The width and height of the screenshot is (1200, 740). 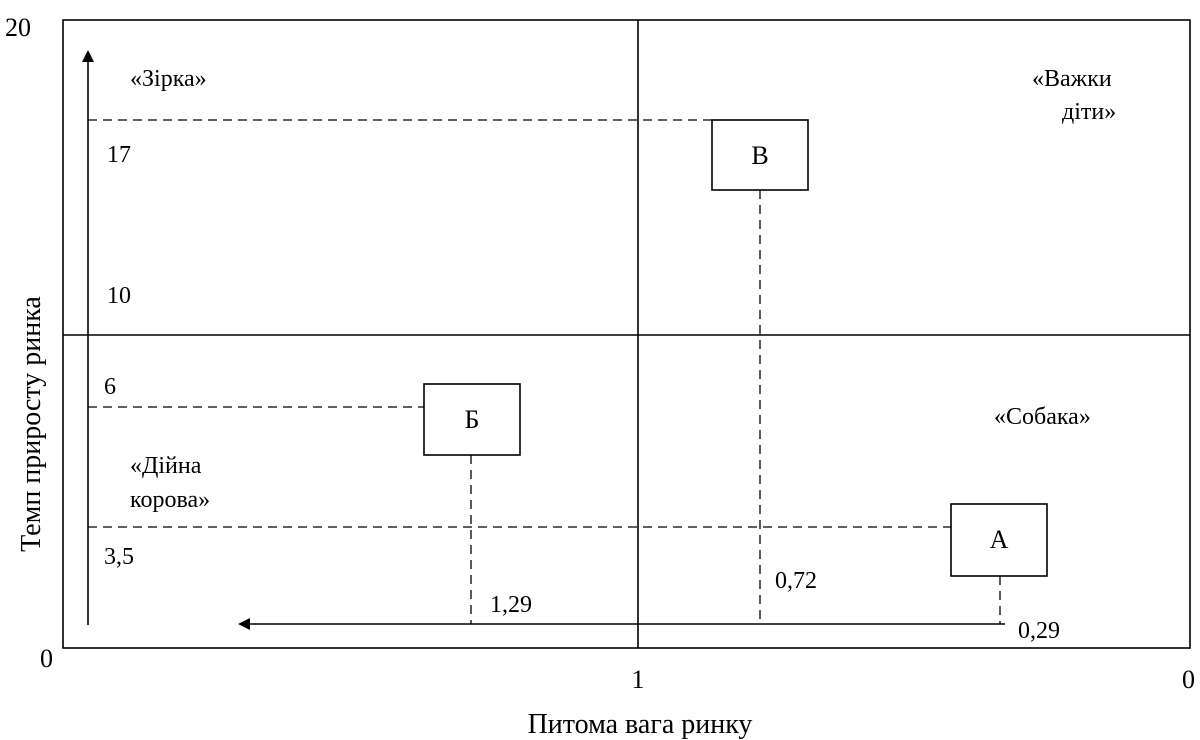 I want to click on y-min-label: 0, so click(x=46, y=658).